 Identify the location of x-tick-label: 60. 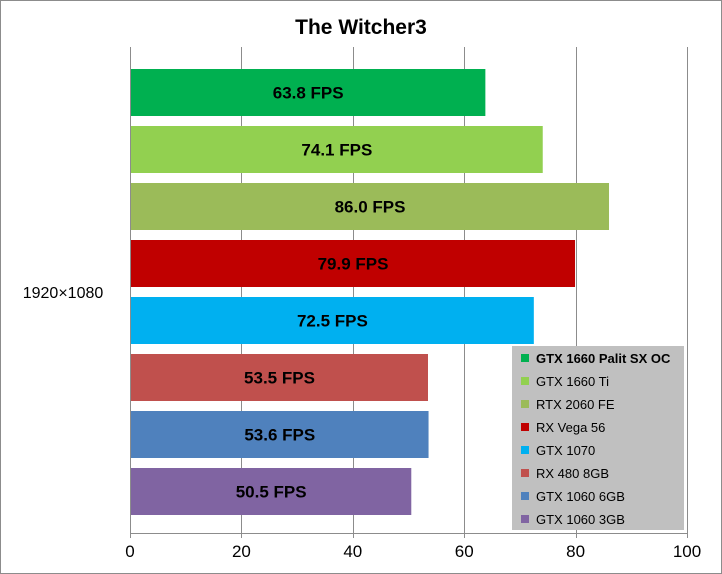
(464, 551).